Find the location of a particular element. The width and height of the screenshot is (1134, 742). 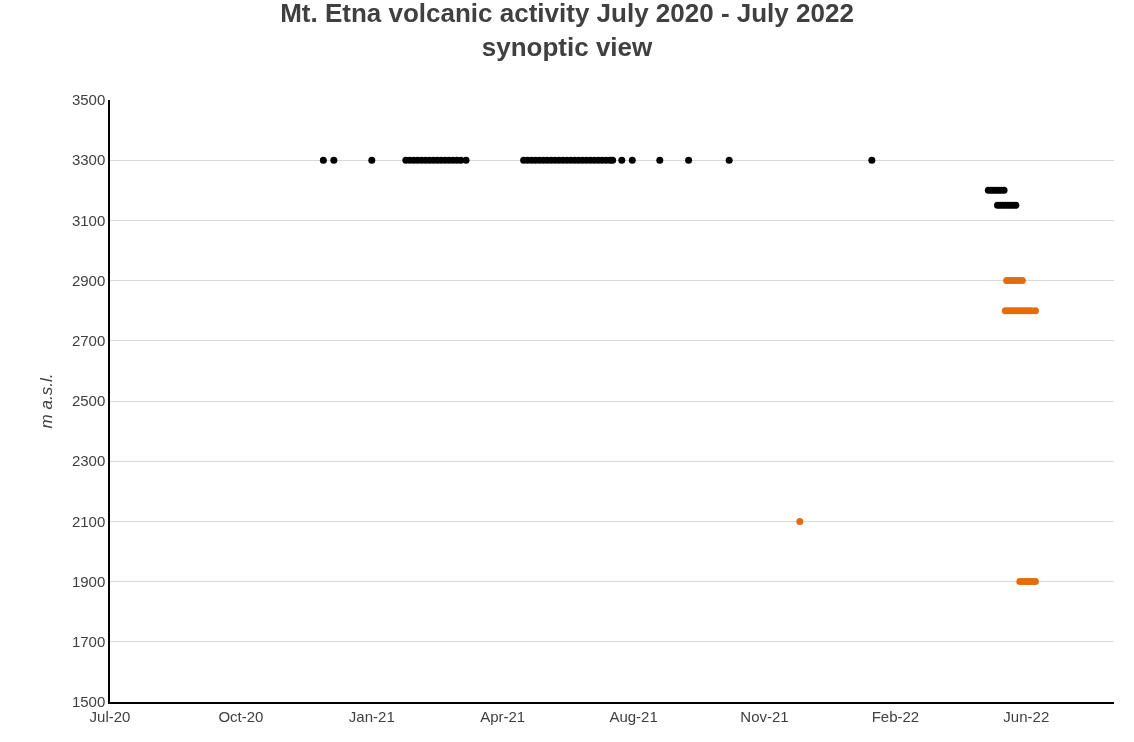

y-tick-label: 1900 is located at coordinates (88, 581).